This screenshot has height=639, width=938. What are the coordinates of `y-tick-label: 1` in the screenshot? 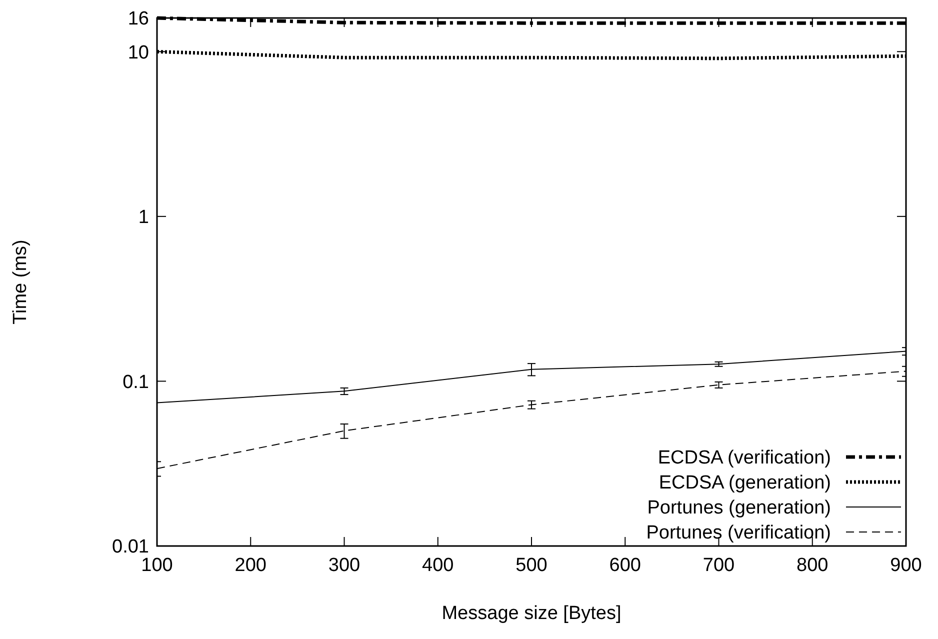 It's located at (143, 217).